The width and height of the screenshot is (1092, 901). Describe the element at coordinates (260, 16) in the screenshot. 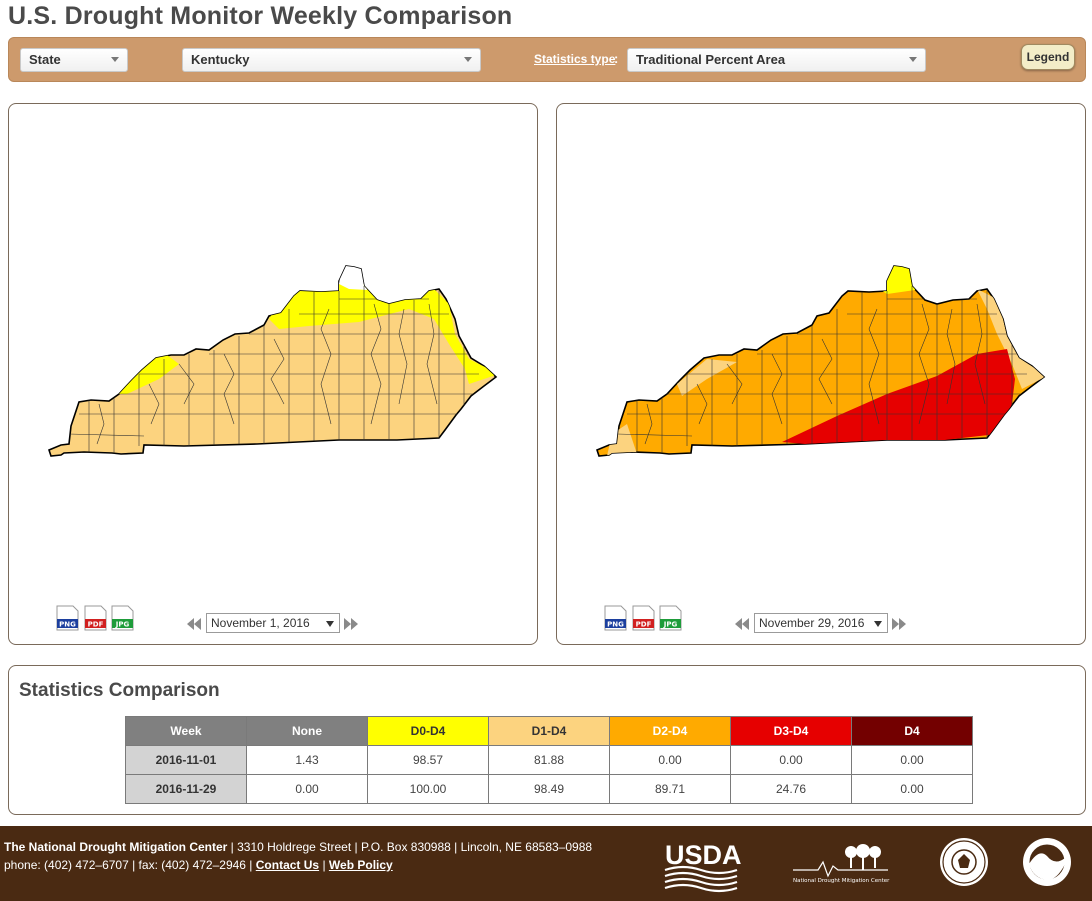

I see `page-title: U.S. Drought Monitor Weekly Comparison` at that location.